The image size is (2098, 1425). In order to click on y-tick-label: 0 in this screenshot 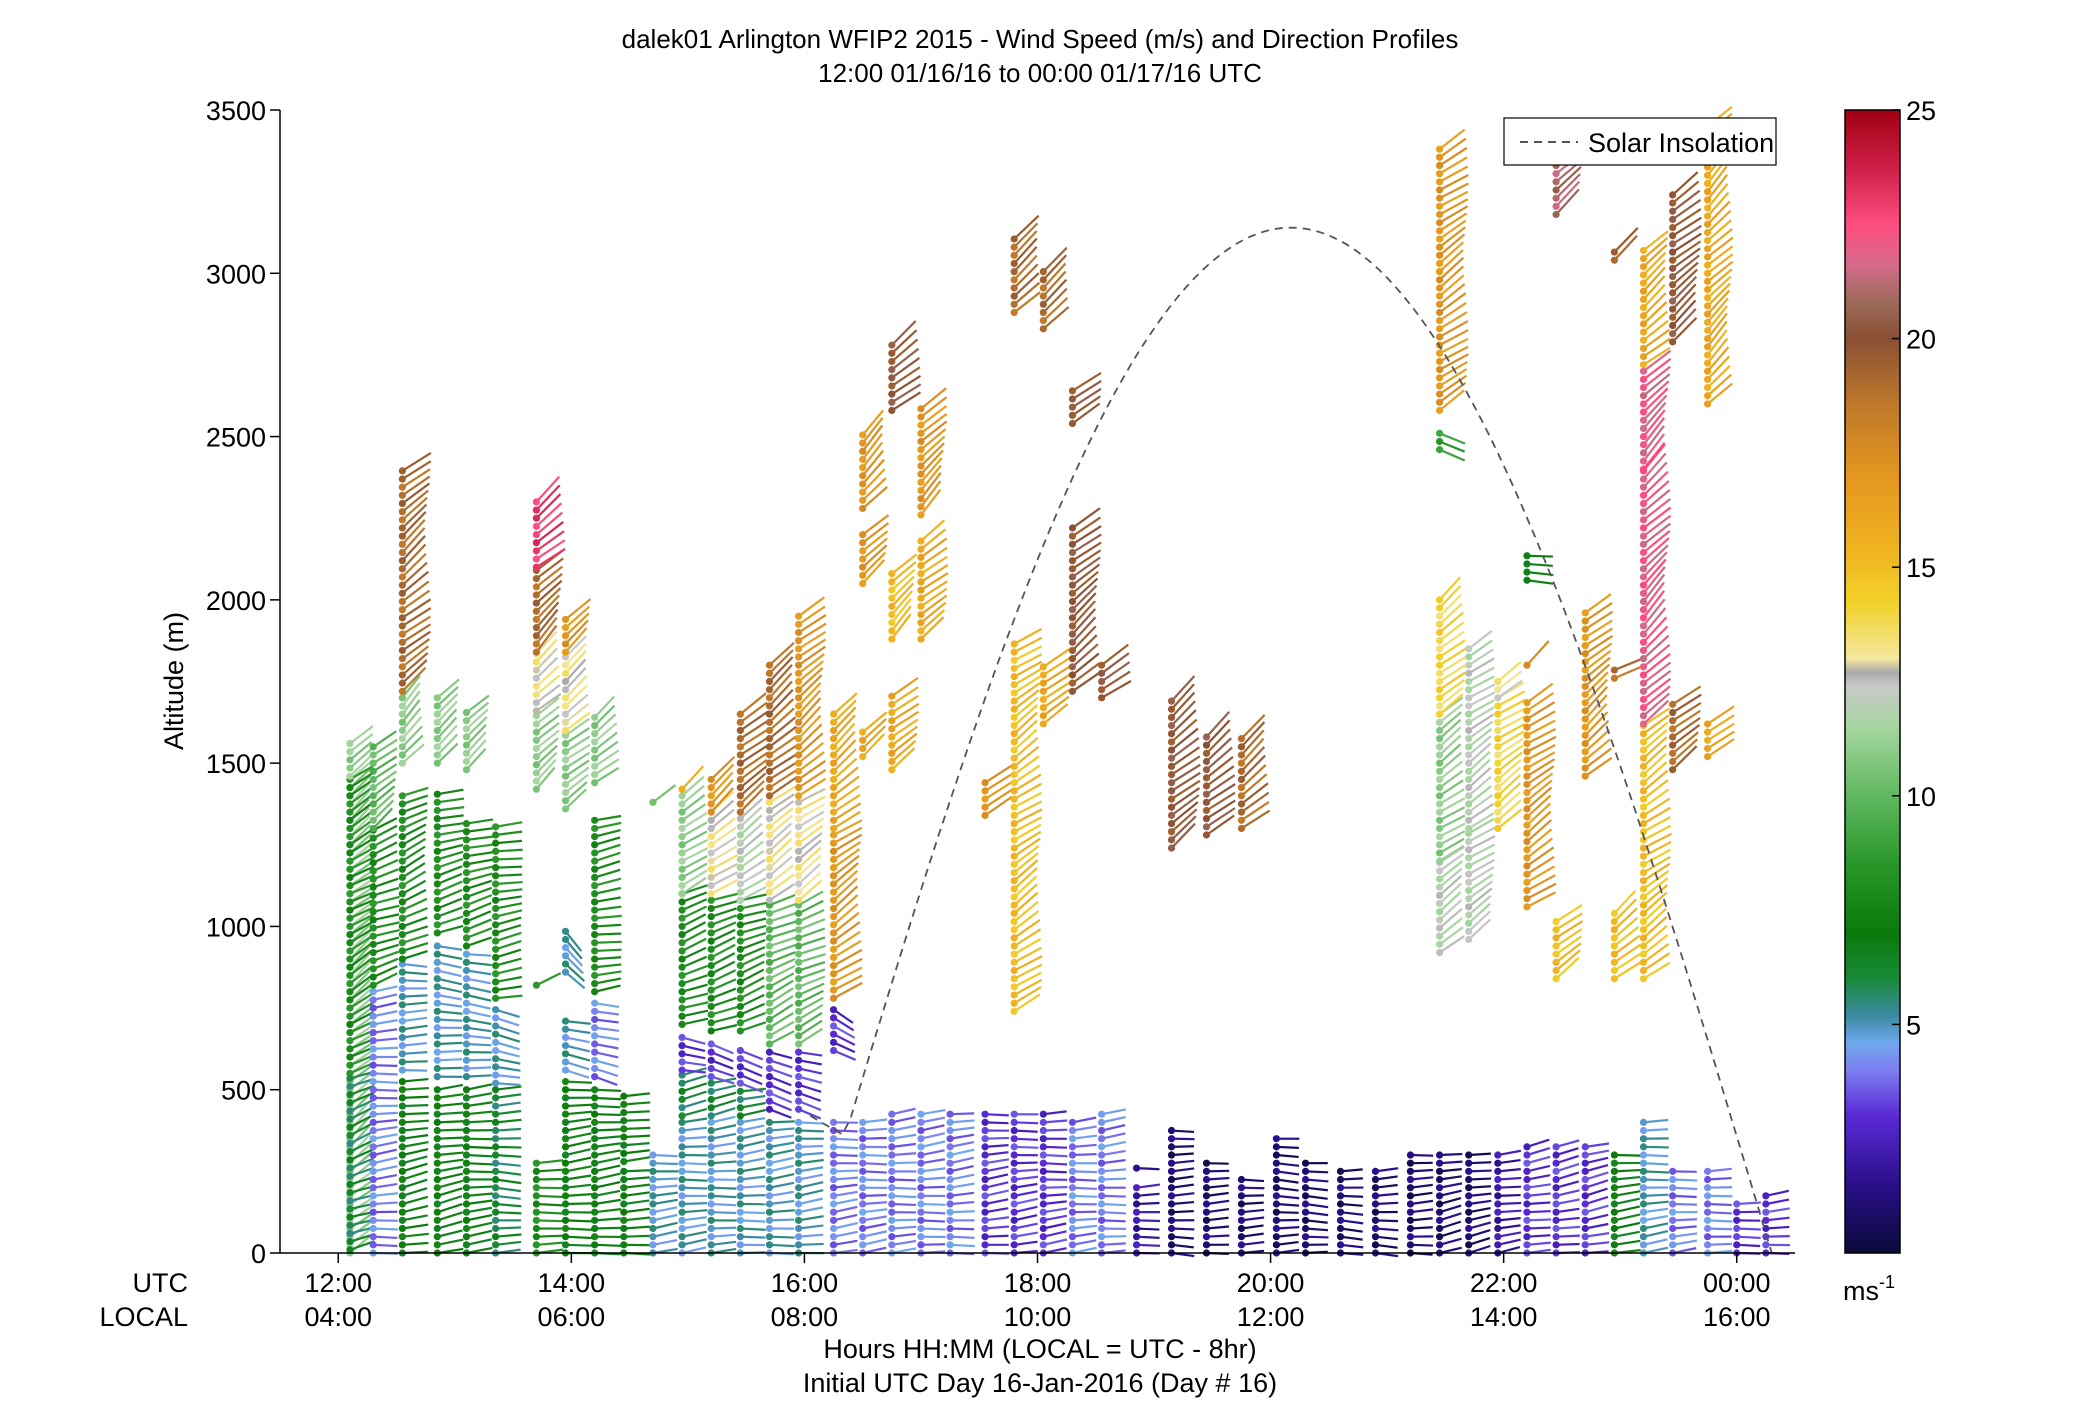, I will do `click(258, 1254)`.